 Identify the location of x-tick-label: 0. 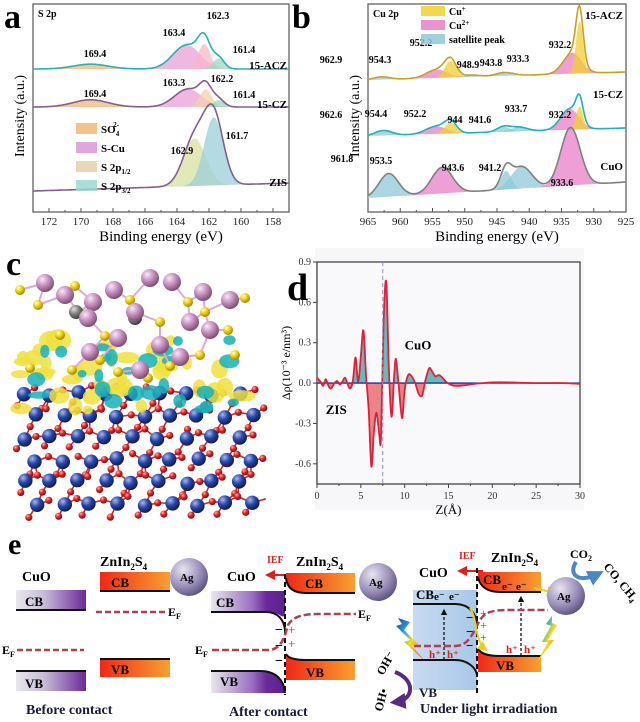
(317, 496).